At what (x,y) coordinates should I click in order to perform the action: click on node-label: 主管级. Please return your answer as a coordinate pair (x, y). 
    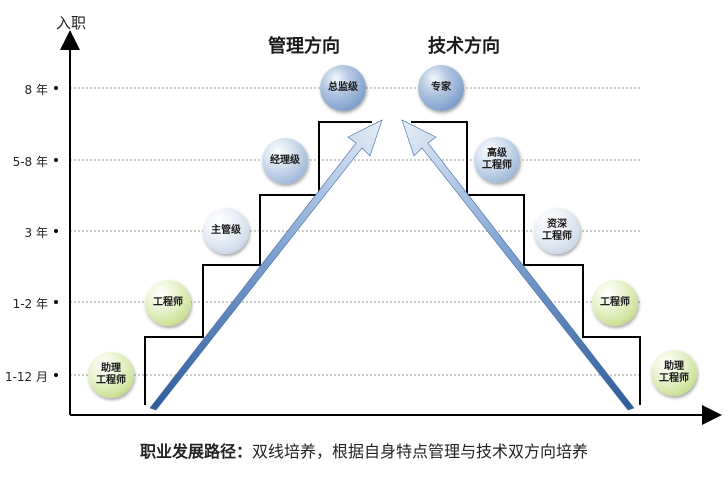
    Looking at the image, I should click on (226, 230).